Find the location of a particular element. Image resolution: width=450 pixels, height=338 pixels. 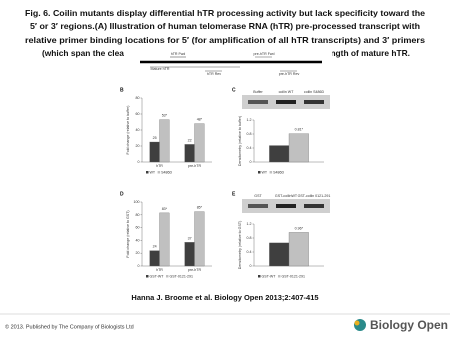

value-label: 83* is located at coordinates (165, 209).